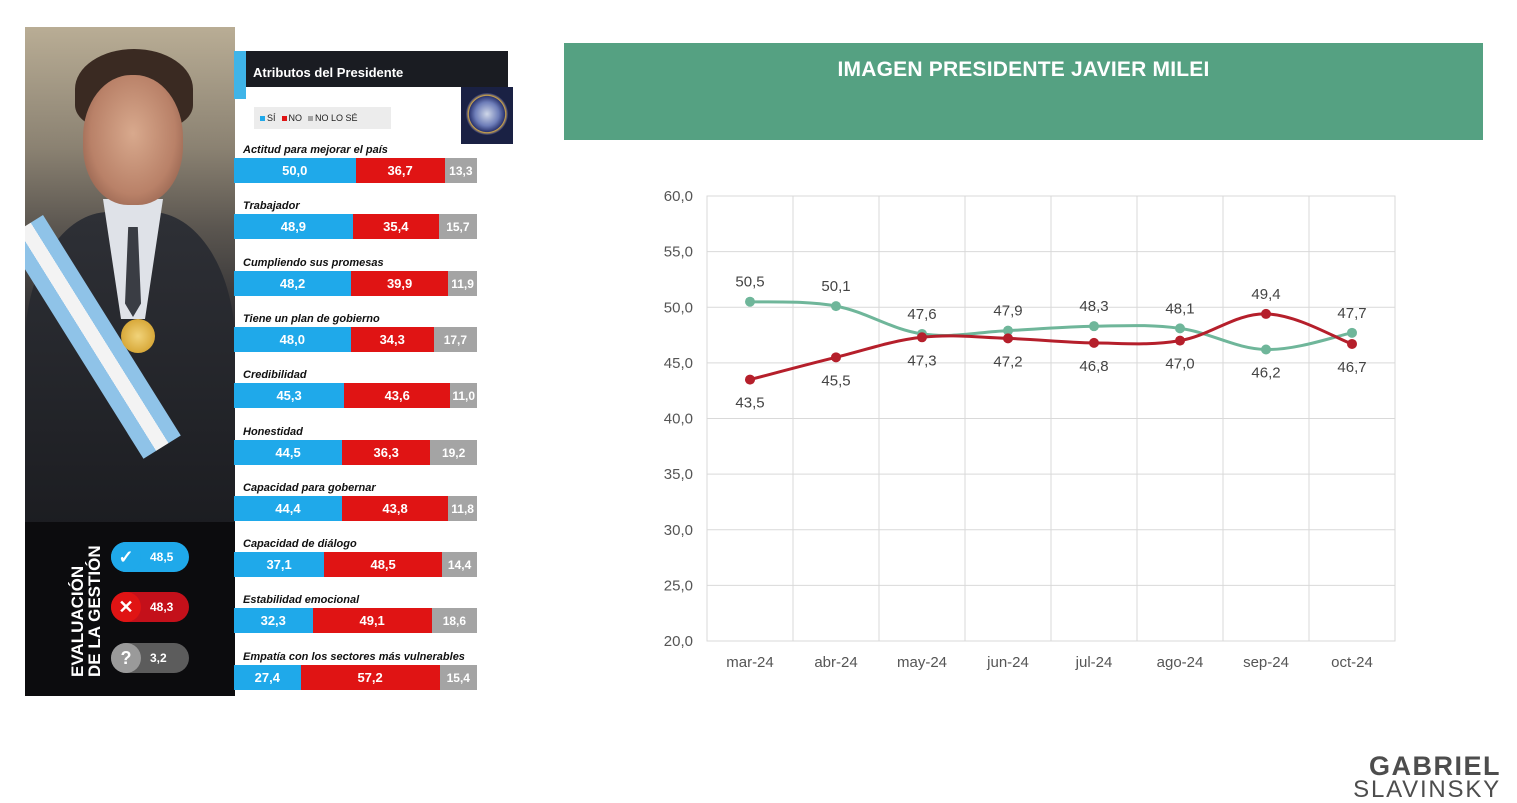  I want to click on data-label: 50,5, so click(749, 282).